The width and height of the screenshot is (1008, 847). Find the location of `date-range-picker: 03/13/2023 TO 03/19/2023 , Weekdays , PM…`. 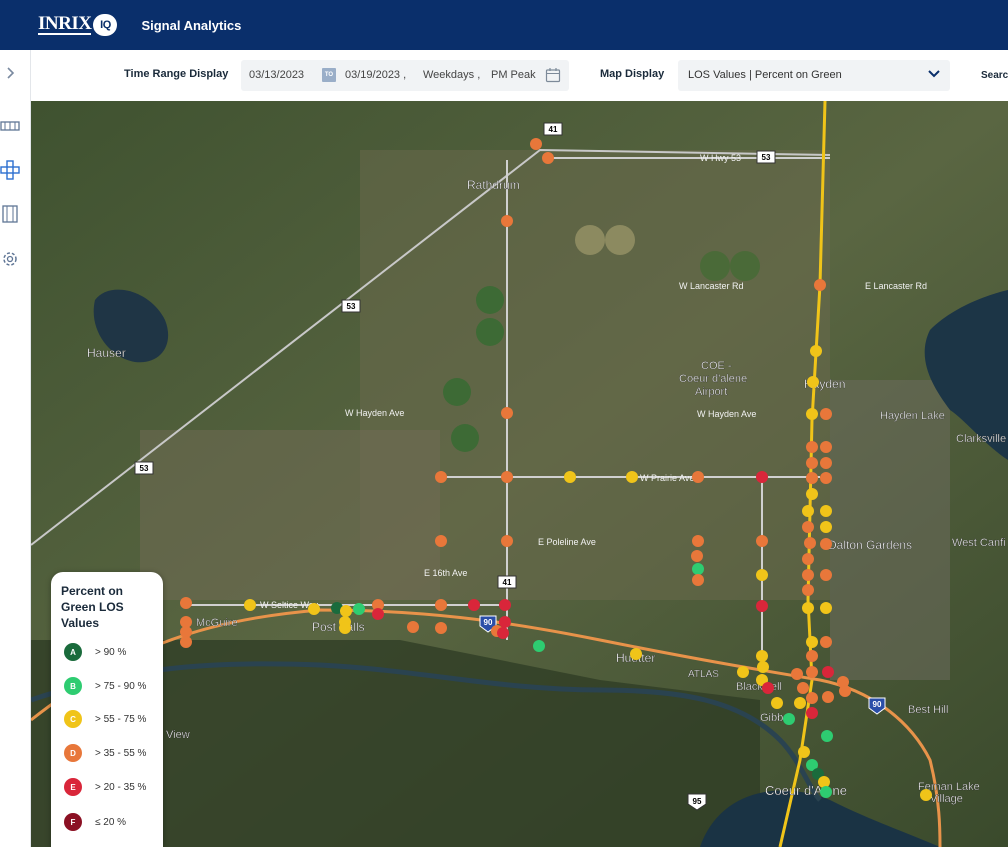

date-range-picker: 03/13/2023 TO 03/19/2023 , Weekdays , PM… is located at coordinates (405, 75).